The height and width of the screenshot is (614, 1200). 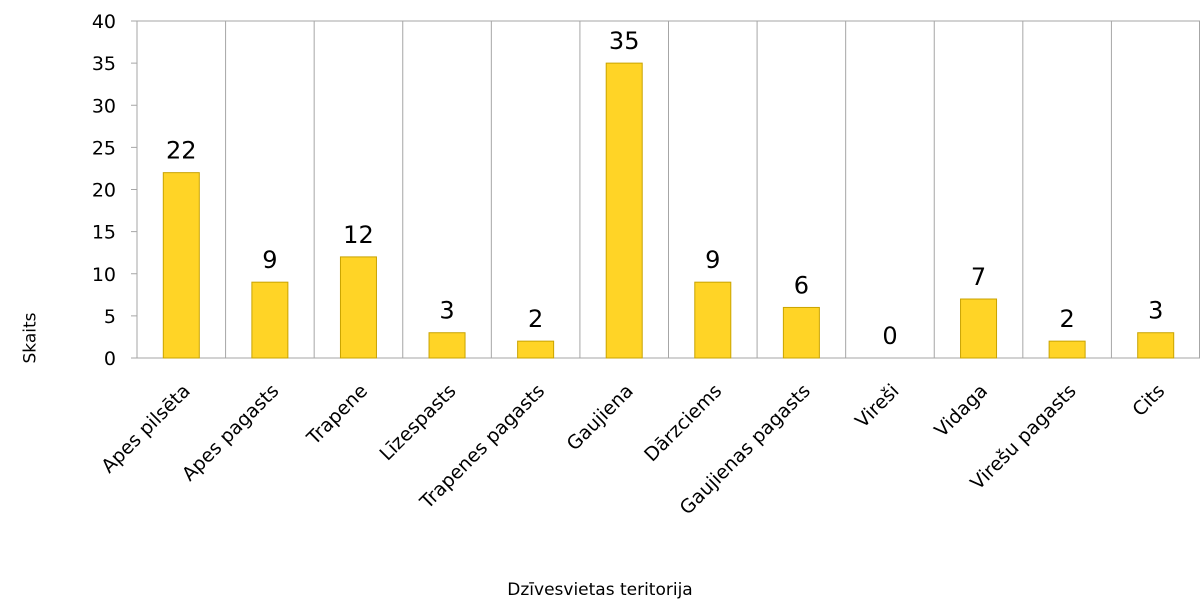 I want to click on data-label: 7, so click(x=978, y=277).